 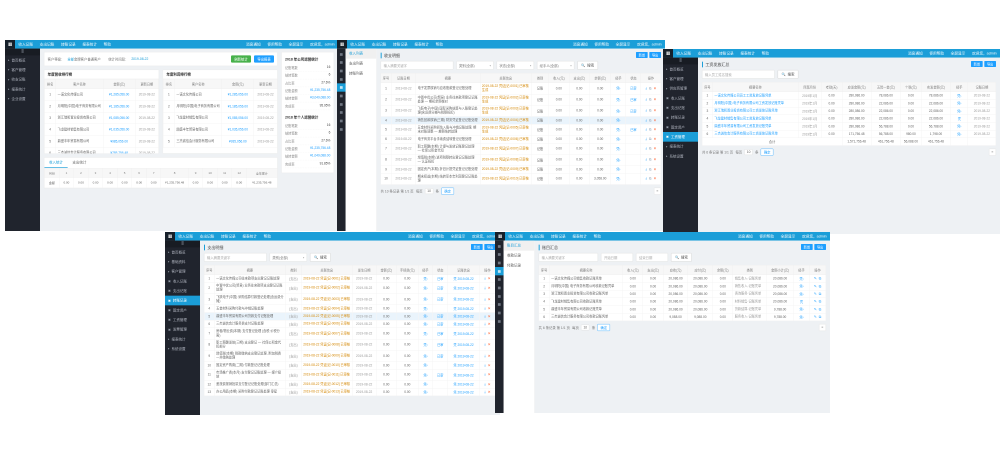 I want to click on stats-tab: 收入统计, so click(x=56, y=163).